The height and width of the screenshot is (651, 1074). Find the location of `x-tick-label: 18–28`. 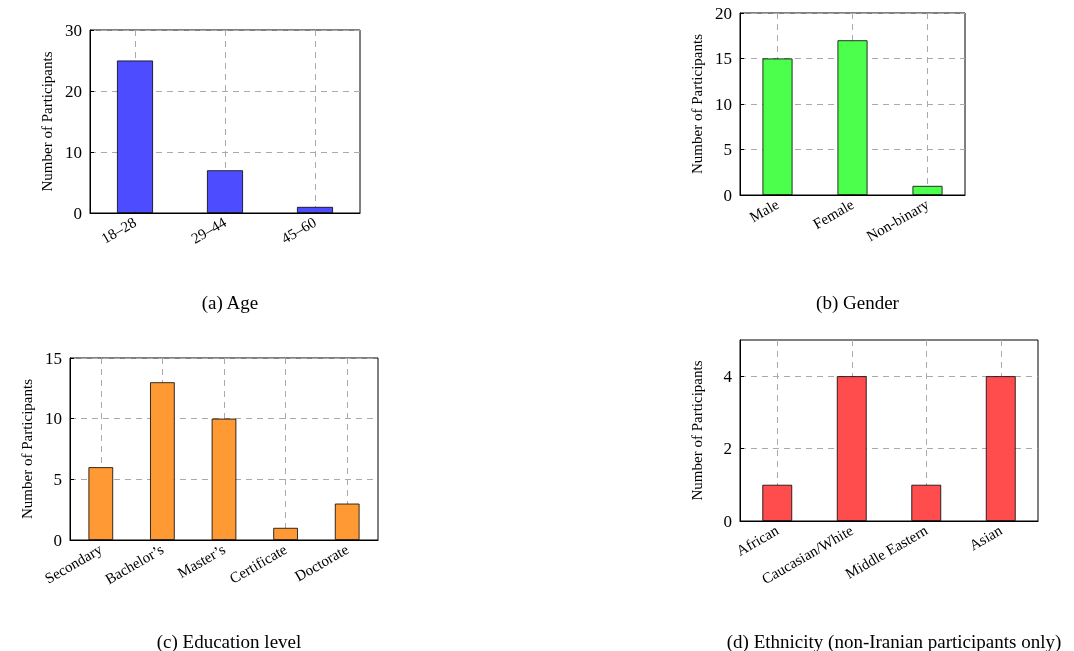

x-tick-label: 18–28 is located at coordinates (118, 230).